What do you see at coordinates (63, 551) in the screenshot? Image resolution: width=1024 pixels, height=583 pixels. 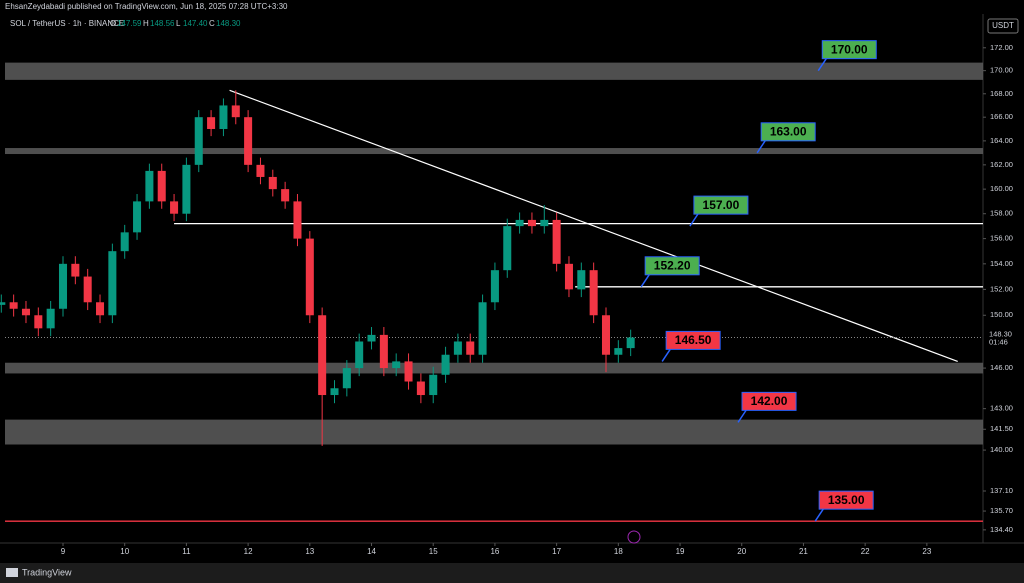 I see `x-tick-label: 9` at bounding box center [63, 551].